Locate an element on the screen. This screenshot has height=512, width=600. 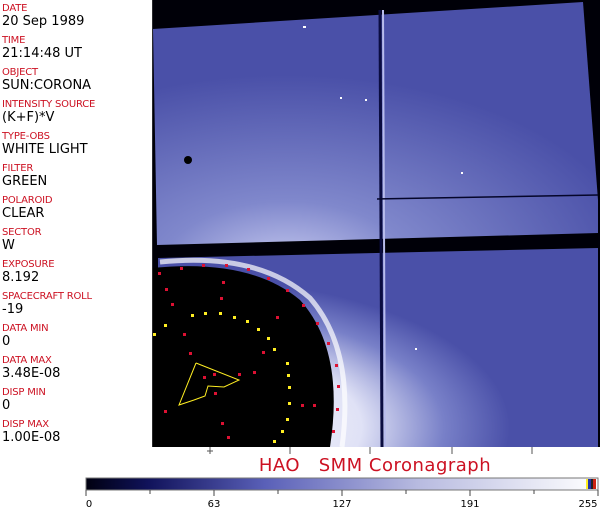
colorbar-tick-label: 0 is located at coordinates (89, 504).